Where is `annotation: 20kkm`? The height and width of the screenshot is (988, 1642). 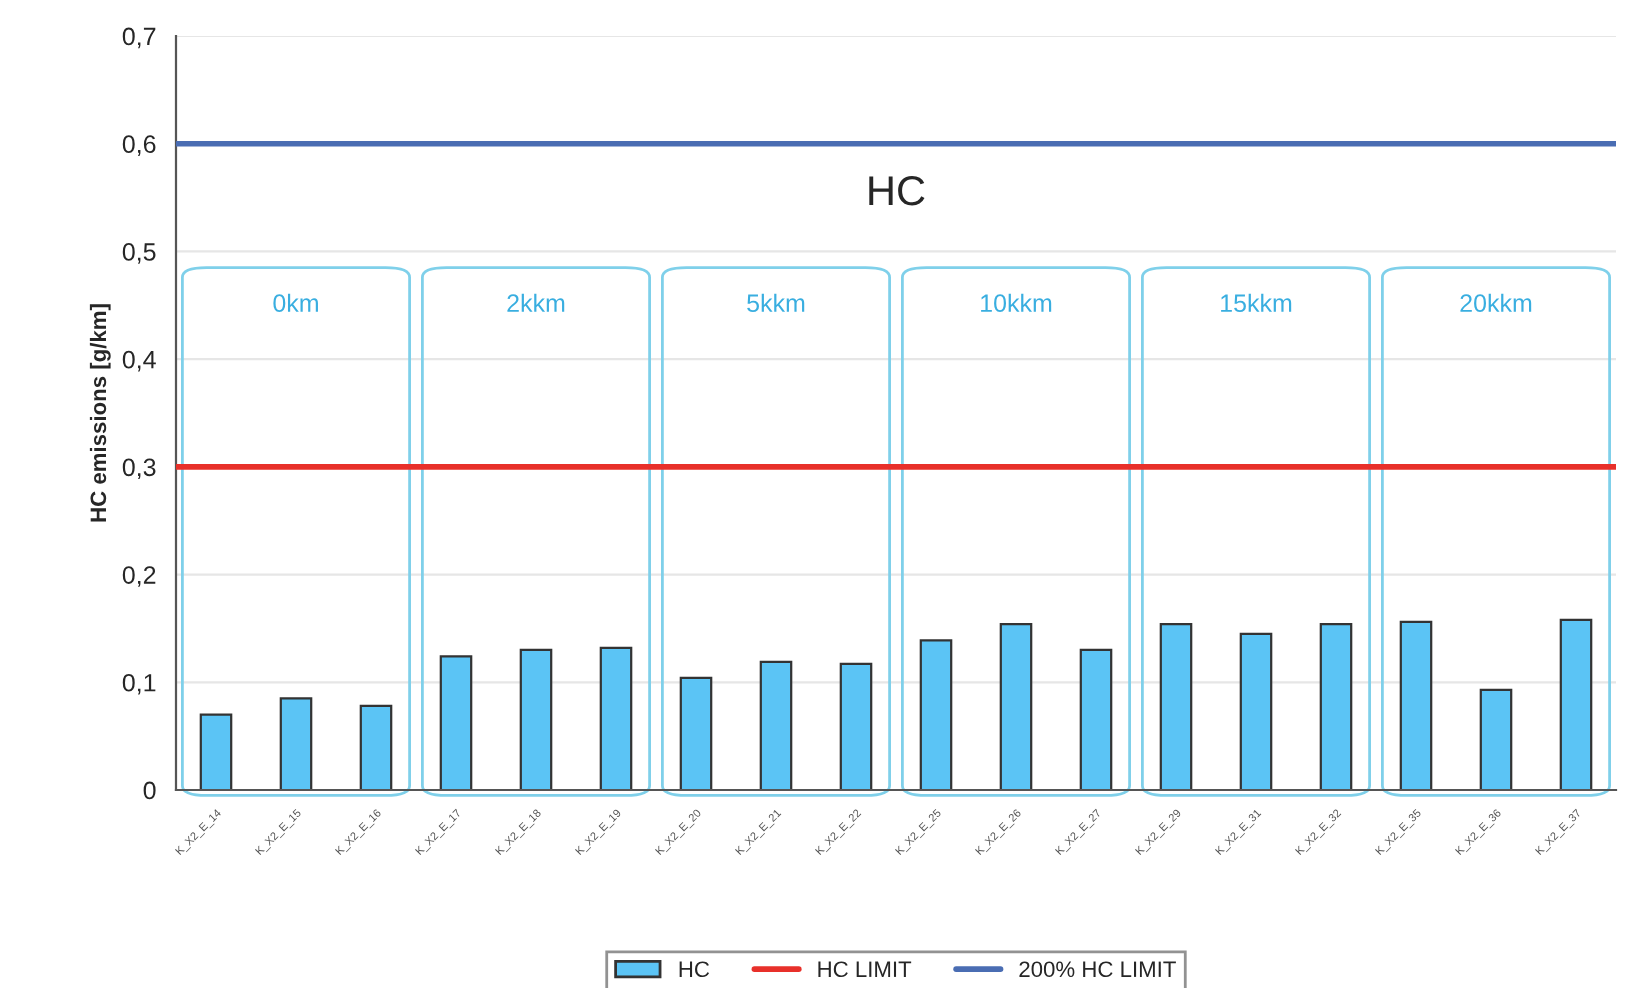
annotation: 20kkm is located at coordinates (1496, 302).